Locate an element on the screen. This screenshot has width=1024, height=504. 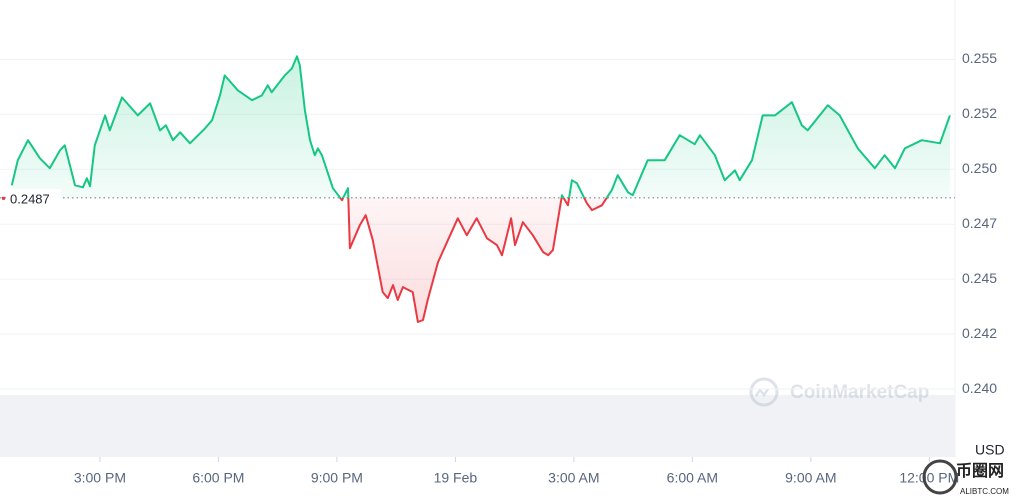
x-tick-label: 9:00 AM is located at coordinates (810, 478).